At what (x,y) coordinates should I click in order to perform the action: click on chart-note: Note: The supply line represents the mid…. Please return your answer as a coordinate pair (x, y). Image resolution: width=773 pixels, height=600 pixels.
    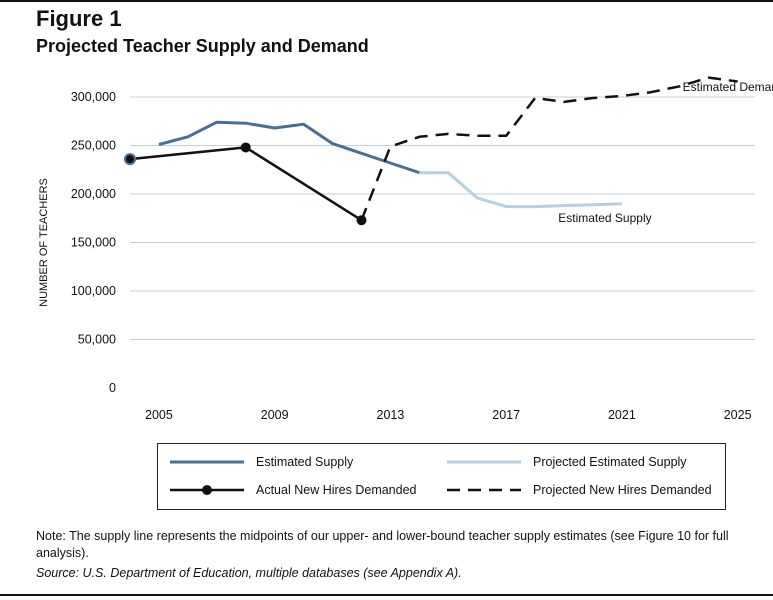
    Looking at the image, I should click on (382, 544).